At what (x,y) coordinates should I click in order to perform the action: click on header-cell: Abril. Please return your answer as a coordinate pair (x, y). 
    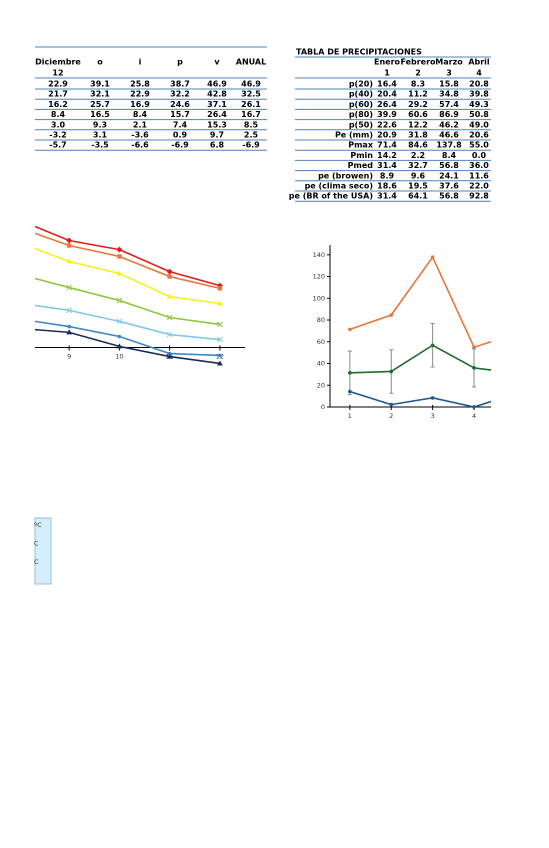
    Looking at the image, I should click on (479, 62).